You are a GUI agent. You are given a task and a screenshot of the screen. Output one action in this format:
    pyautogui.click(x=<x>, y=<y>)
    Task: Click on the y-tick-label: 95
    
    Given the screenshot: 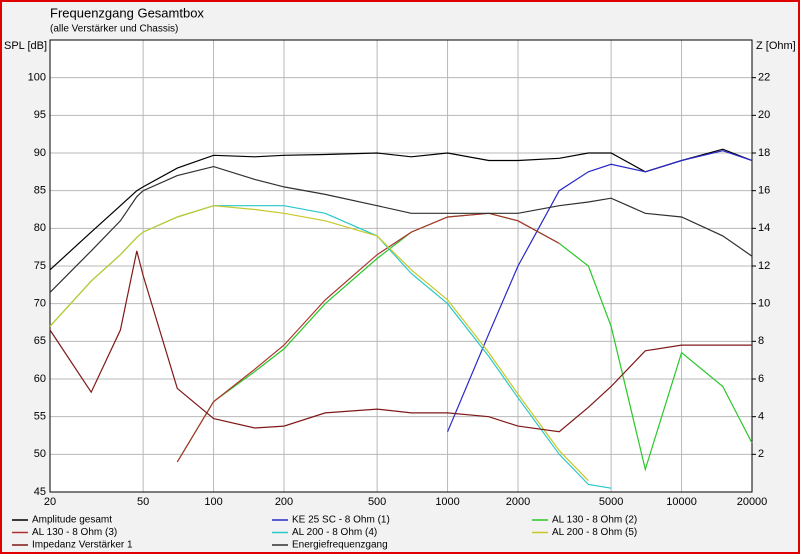 What is the action you would take?
    pyautogui.click(x=40, y=115)
    